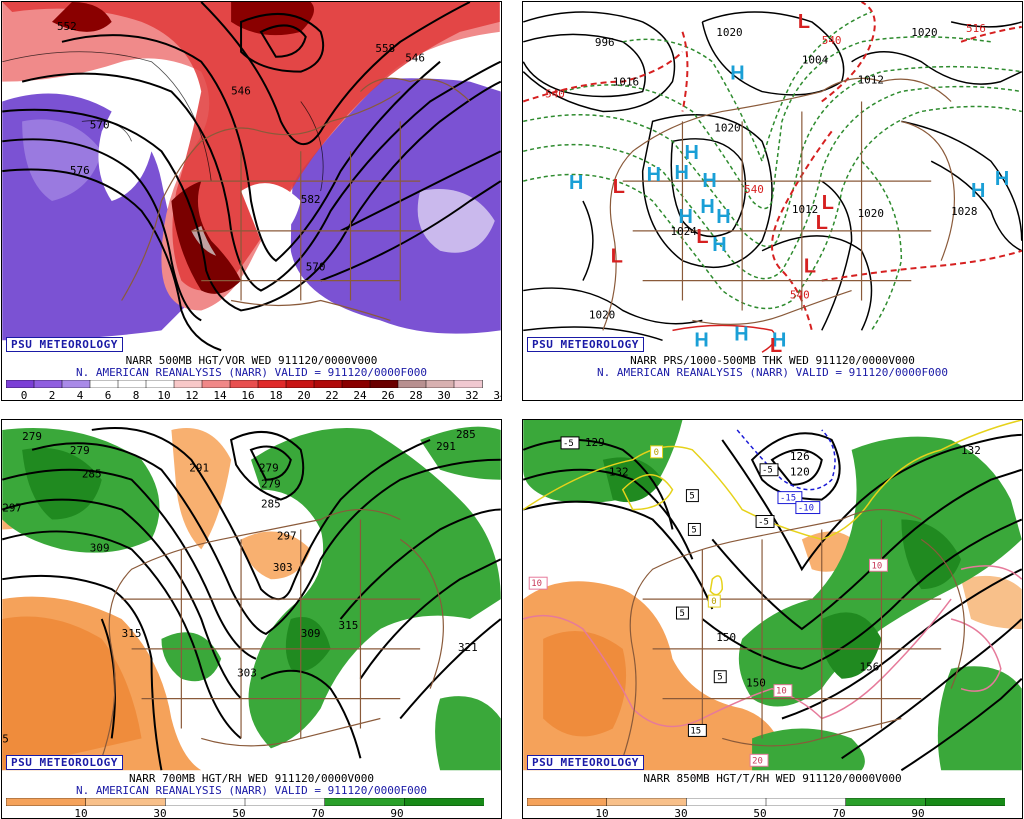 This screenshot has height=819, width=1024. I want to click on caption-product: NARR 500MB HGT/VOR WED 911120/0000V000, so click(251, 360).